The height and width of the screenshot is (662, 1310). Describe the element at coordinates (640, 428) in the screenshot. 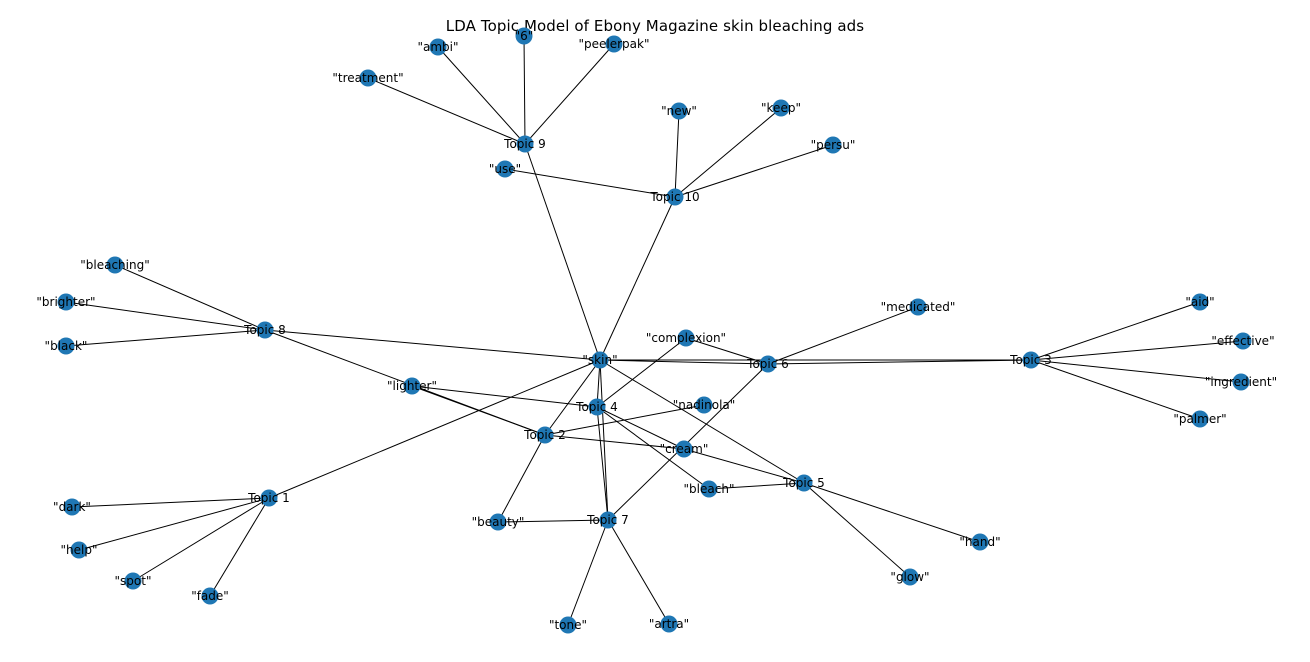

I see `edge-topic-4-cream` at that location.